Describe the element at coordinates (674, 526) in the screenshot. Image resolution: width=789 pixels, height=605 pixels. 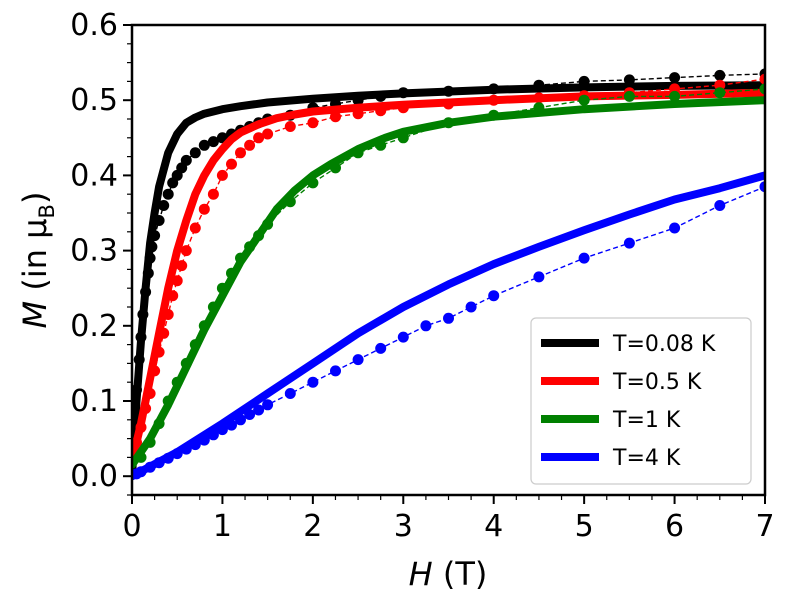
I see `x-tick-label: 6` at that location.